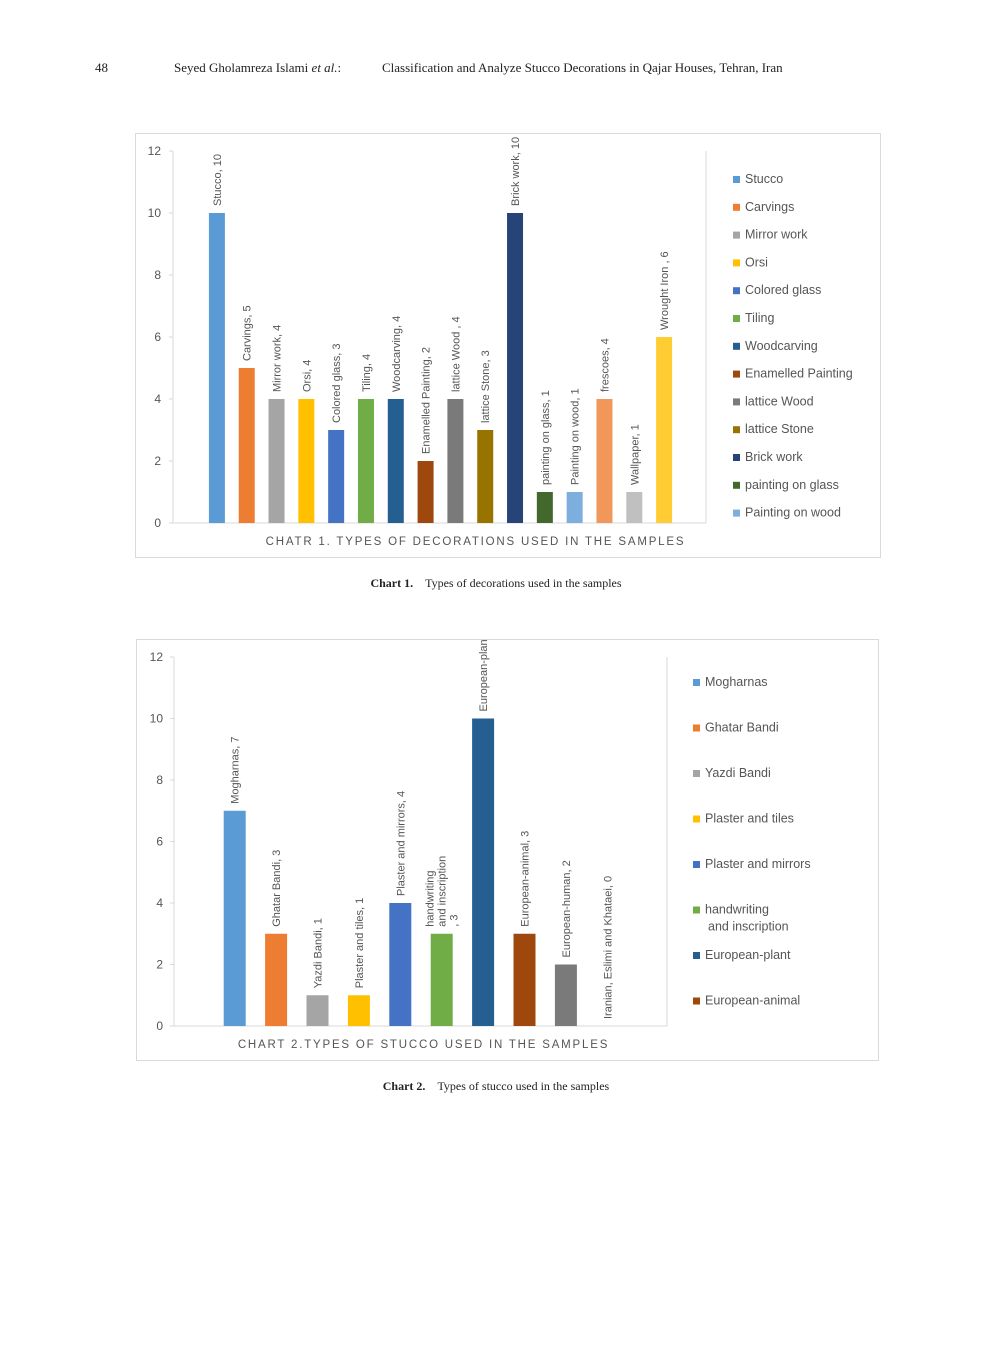 The height and width of the screenshot is (1347, 992). What do you see at coordinates (157, 275) in the screenshot?
I see `chart-1-y-tick-label: 8` at bounding box center [157, 275].